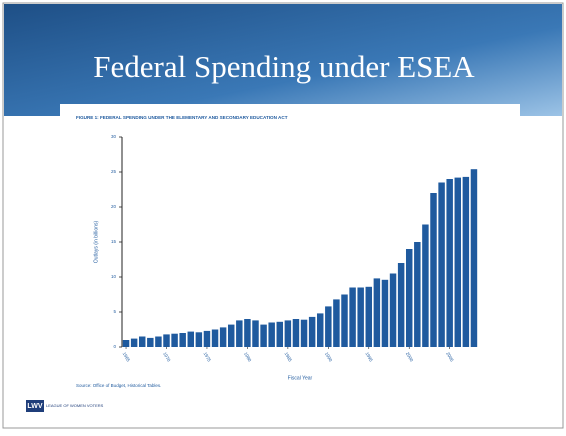 Image resolution: width=566 pixels, height=436 pixels. What do you see at coordinates (114, 346) in the screenshot?
I see `y-tick-label: 0` at bounding box center [114, 346].